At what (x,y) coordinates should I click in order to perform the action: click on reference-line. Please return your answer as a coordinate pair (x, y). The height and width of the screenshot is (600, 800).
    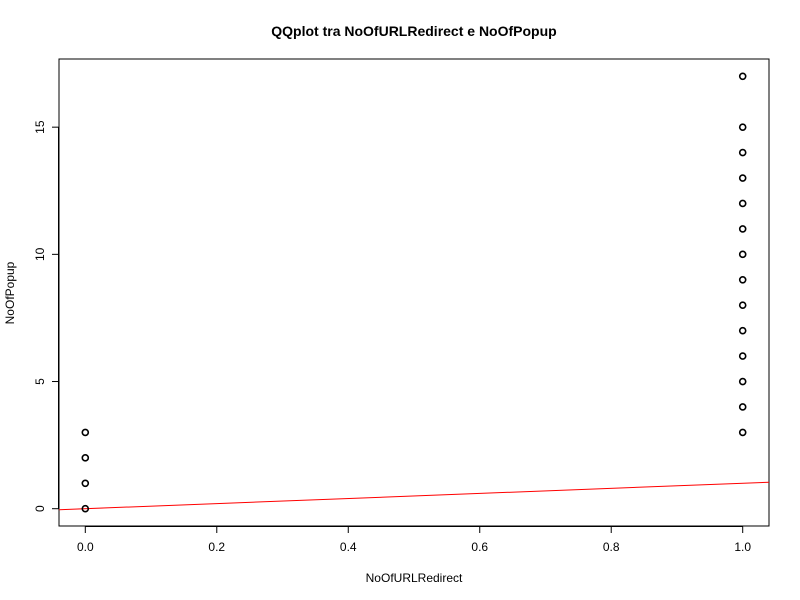
    Looking at the image, I should click on (414, 496).